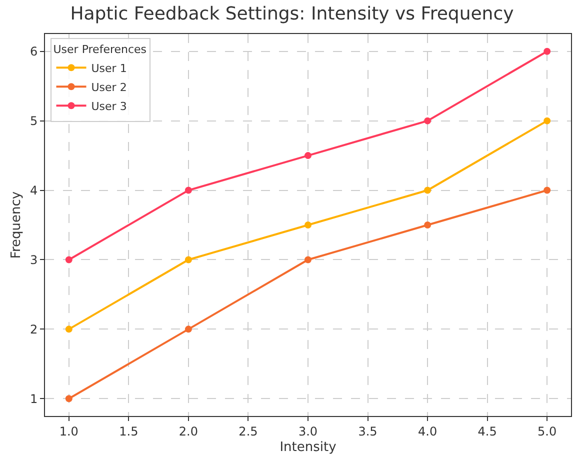 This screenshot has height=464, width=584. I want to click on y-tick-label: 5, so click(34, 121).